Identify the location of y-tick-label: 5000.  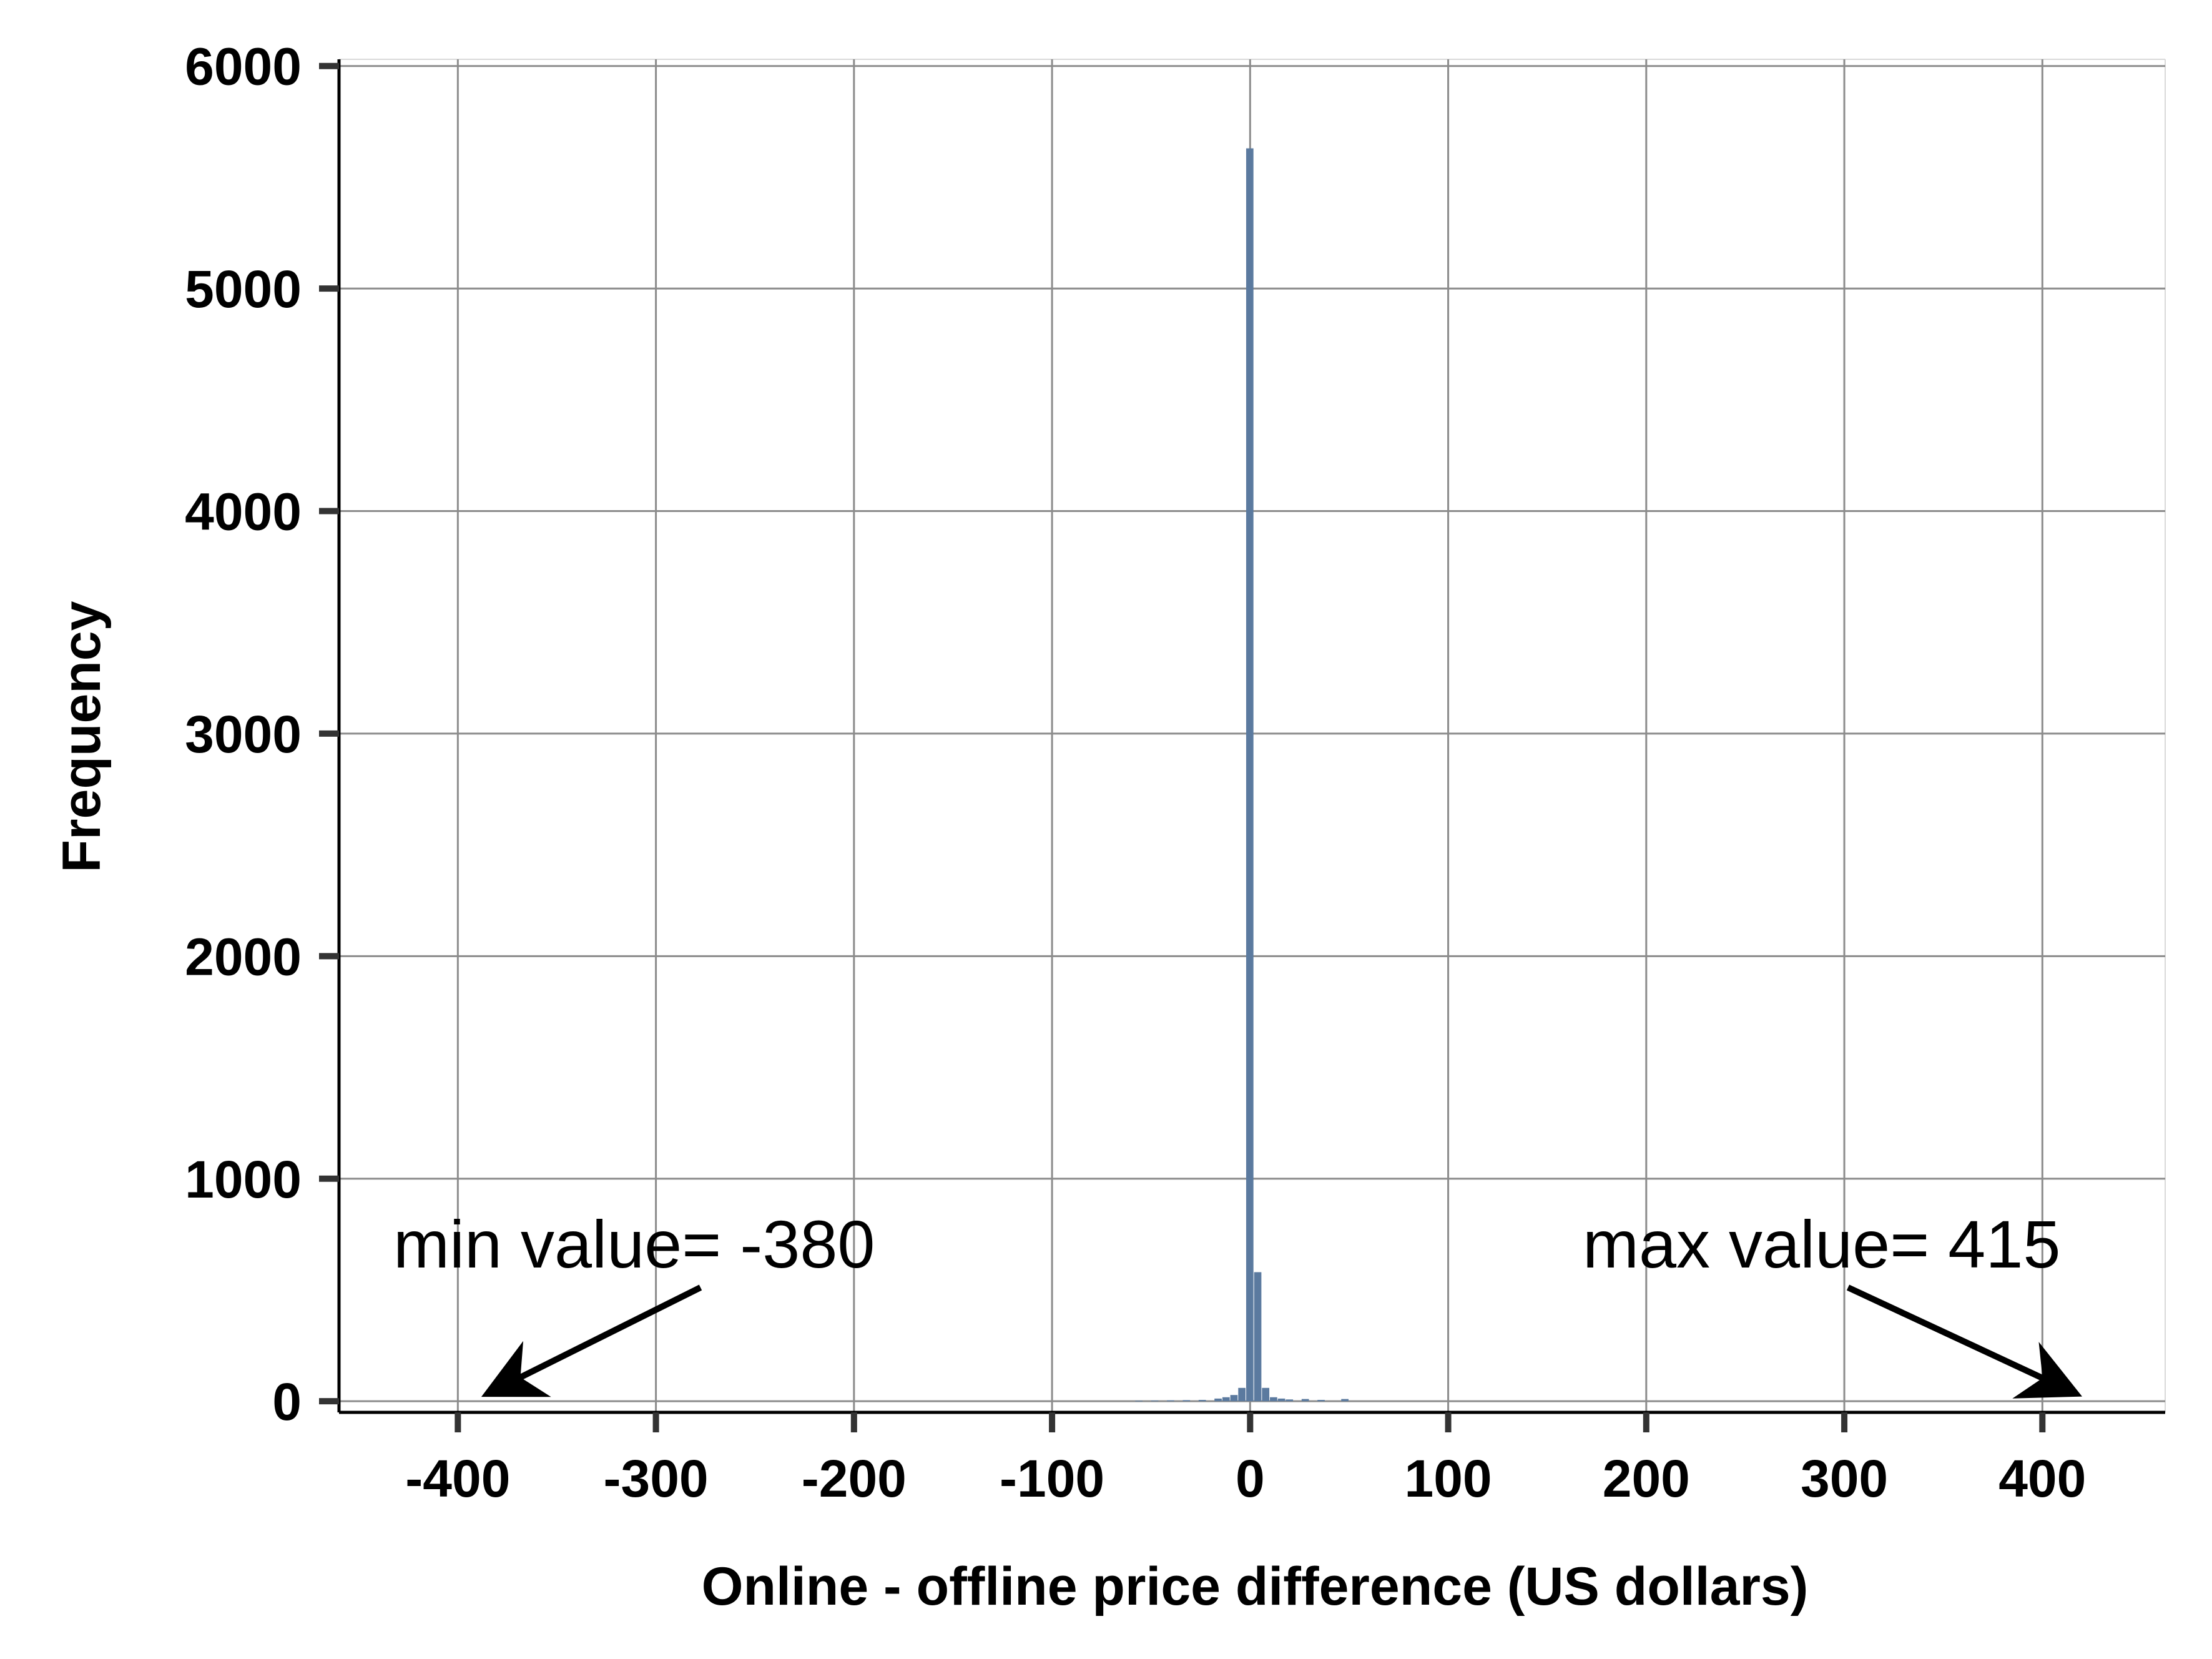
(243, 289).